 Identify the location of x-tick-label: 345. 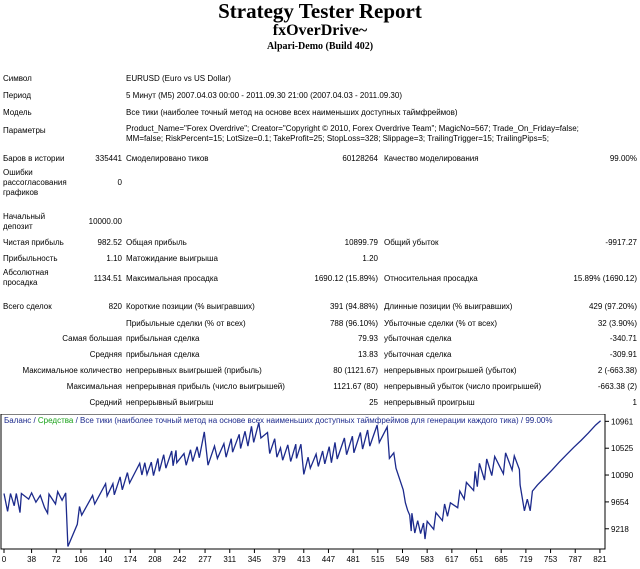
(255, 559).